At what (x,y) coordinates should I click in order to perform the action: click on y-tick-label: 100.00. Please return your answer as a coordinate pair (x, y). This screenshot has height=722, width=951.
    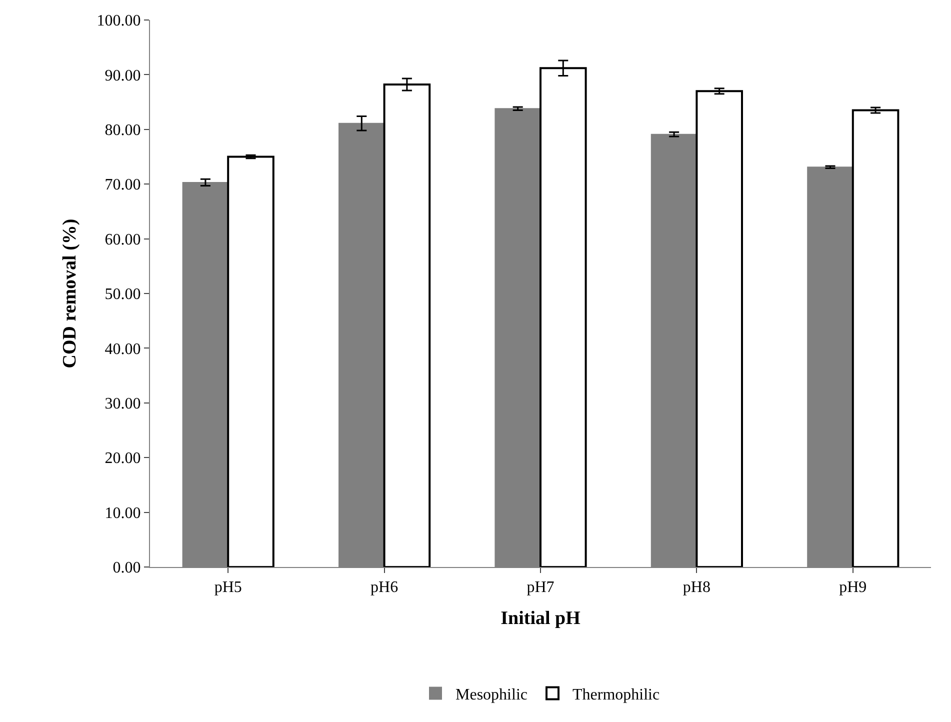
    Looking at the image, I should click on (118, 21).